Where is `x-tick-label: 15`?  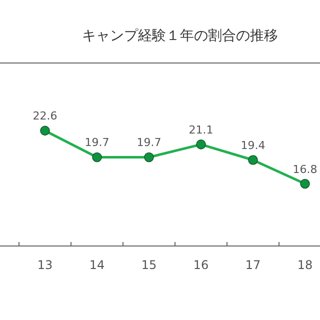 x-tick-label: 15 is located at coordinates (149, 265).